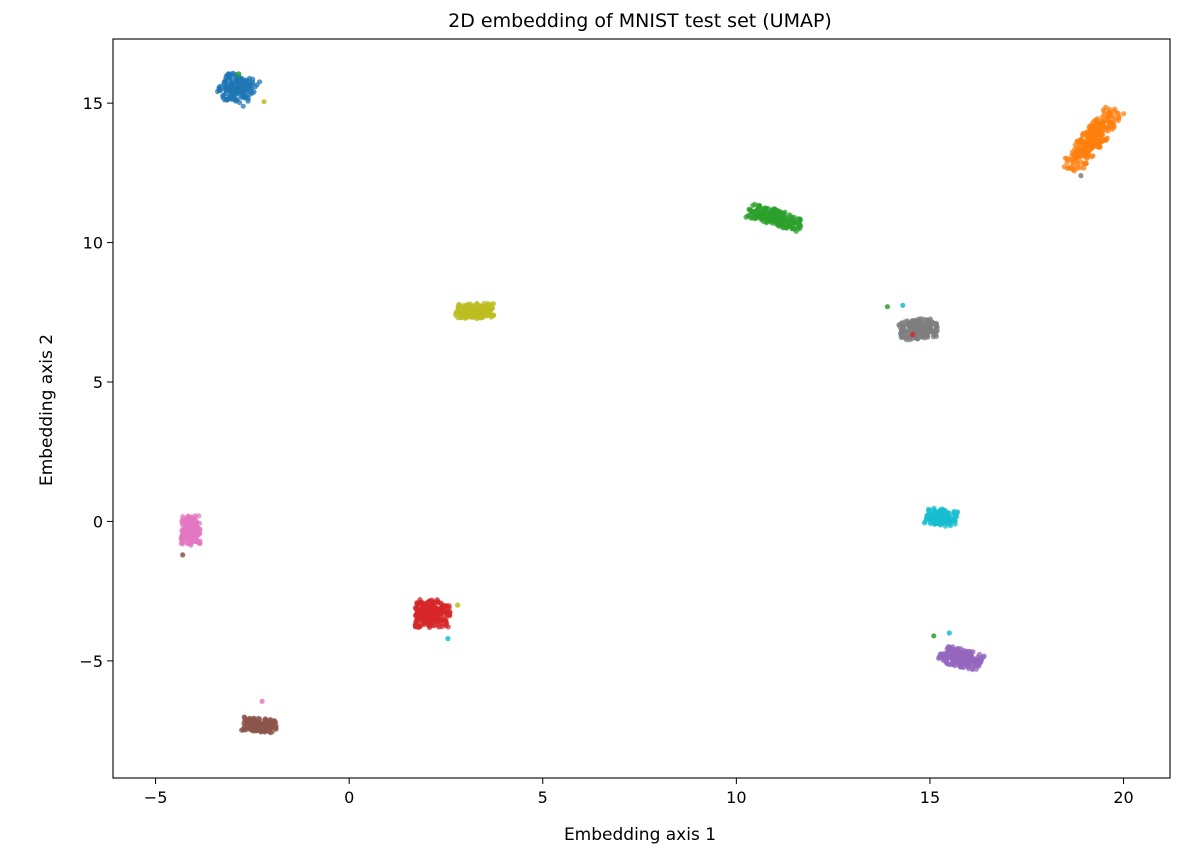 The height and width of the screenshot is (850, 1181). I want to click on x-axis: −5 0 5 10 15 20, so click(639, 792).